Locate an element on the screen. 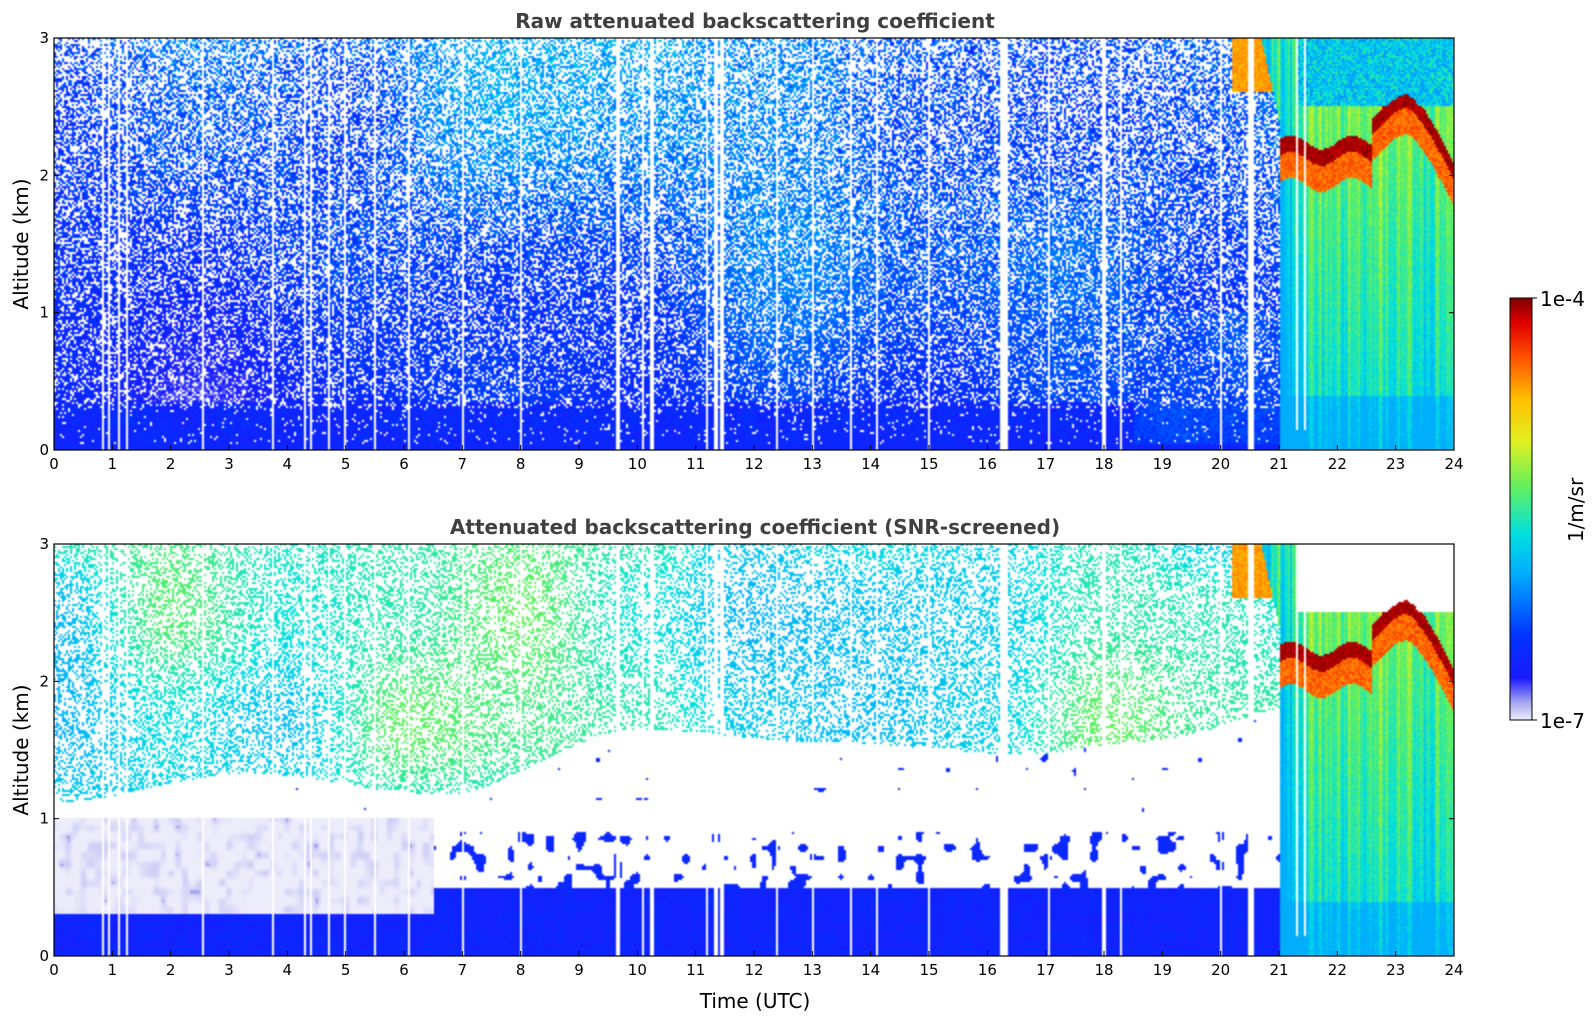 The image size is (1595, 1020). x-axis-label: Time (UTC) is located at coordinates (755, 1001).